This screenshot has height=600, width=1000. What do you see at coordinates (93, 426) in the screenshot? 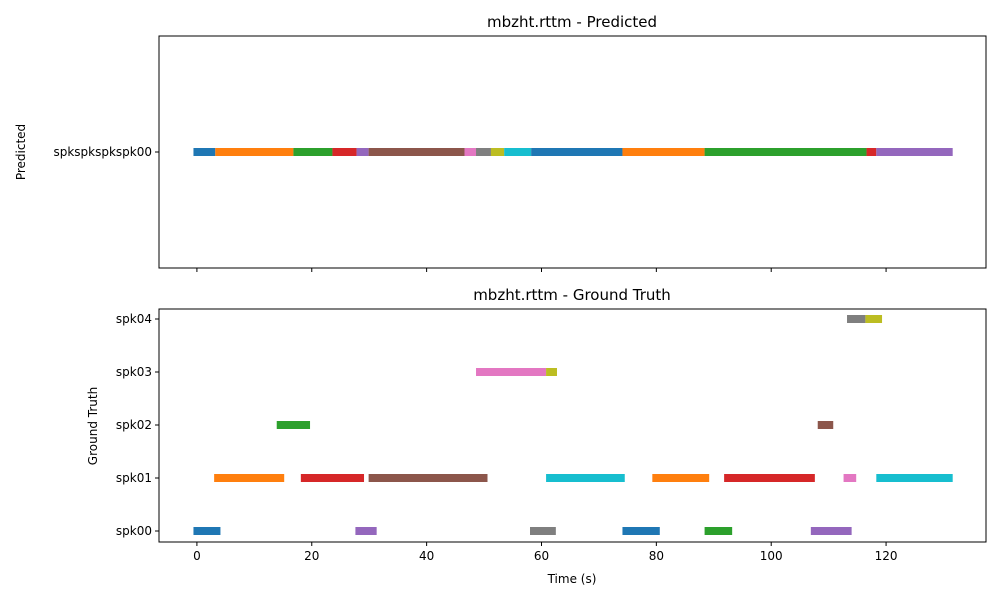
I see `ground-truth-ylabel: Ground Truth` at bounding box center [93, 426].